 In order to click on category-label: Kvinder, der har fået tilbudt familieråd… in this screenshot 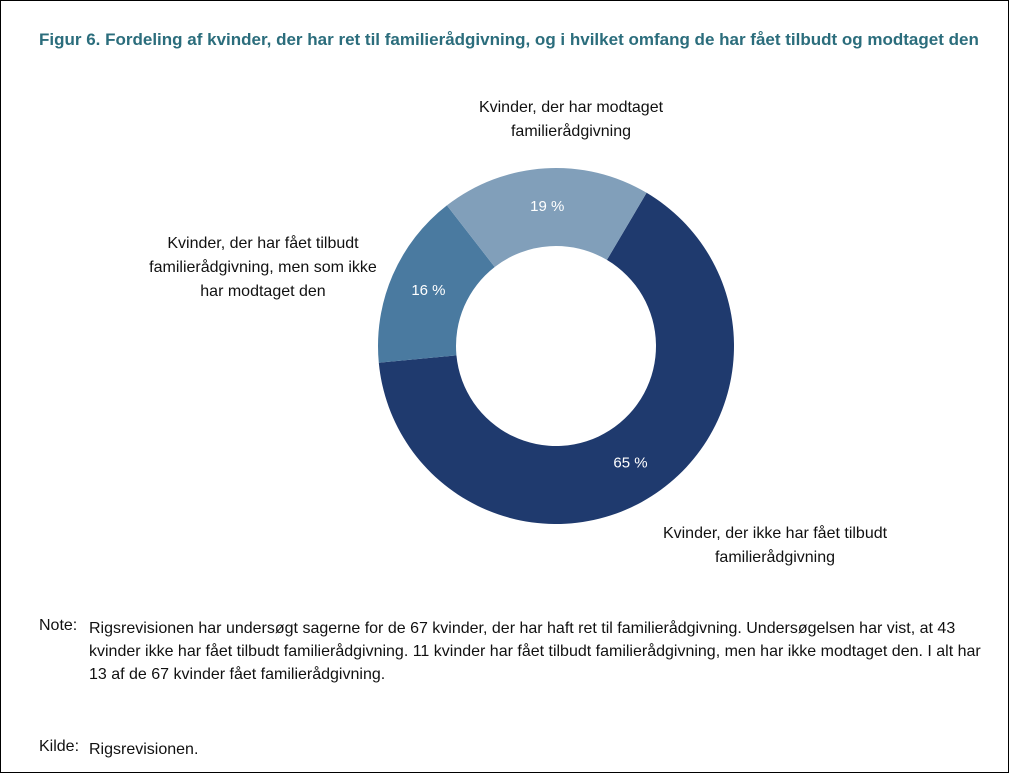, I will do `click(263, 267)`.